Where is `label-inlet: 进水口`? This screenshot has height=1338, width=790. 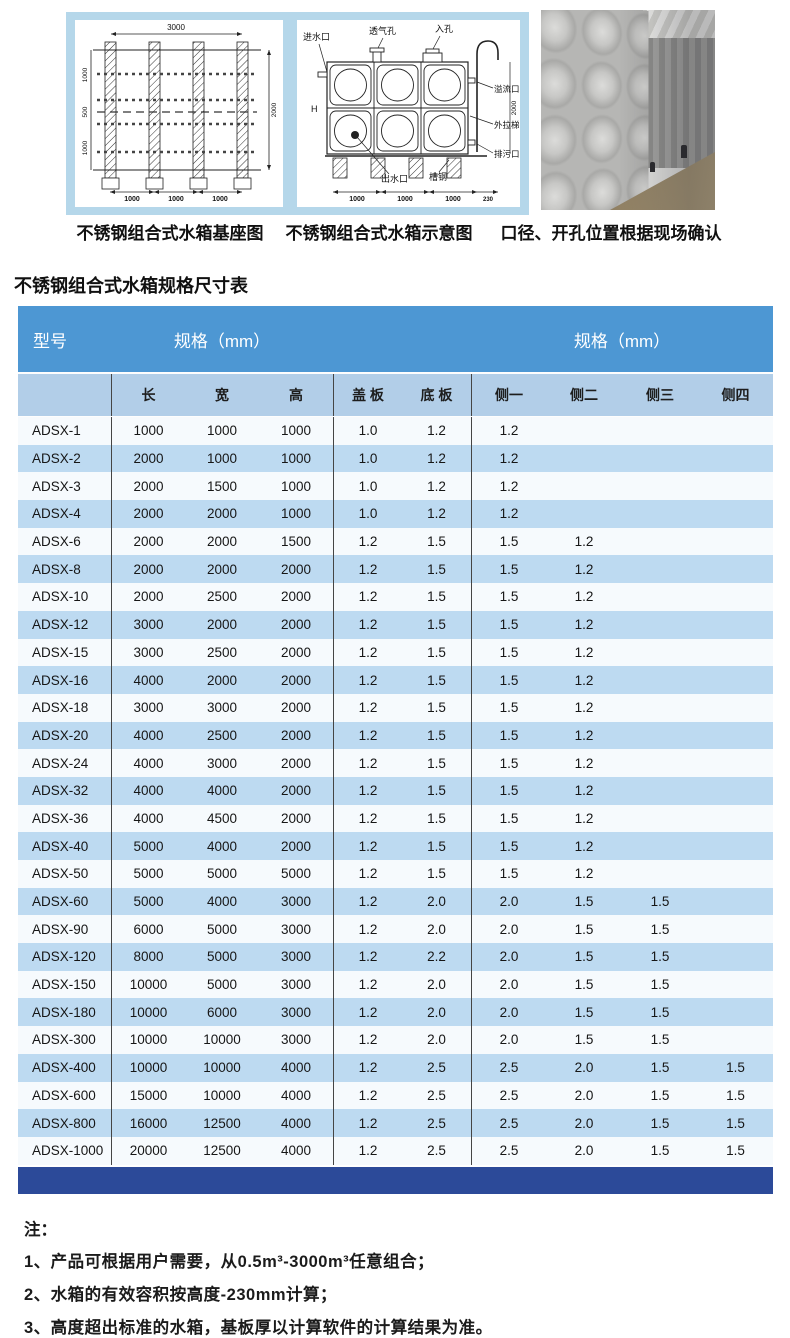 label-inlet: 进水口 is located at coordinates (316, 36).